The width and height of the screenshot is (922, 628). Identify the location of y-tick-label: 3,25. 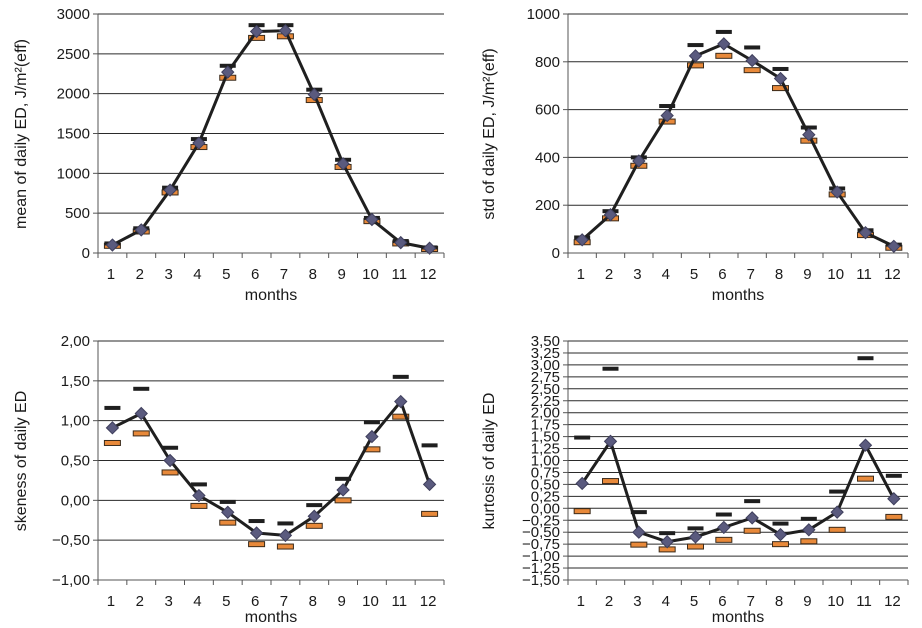
(545, 353).